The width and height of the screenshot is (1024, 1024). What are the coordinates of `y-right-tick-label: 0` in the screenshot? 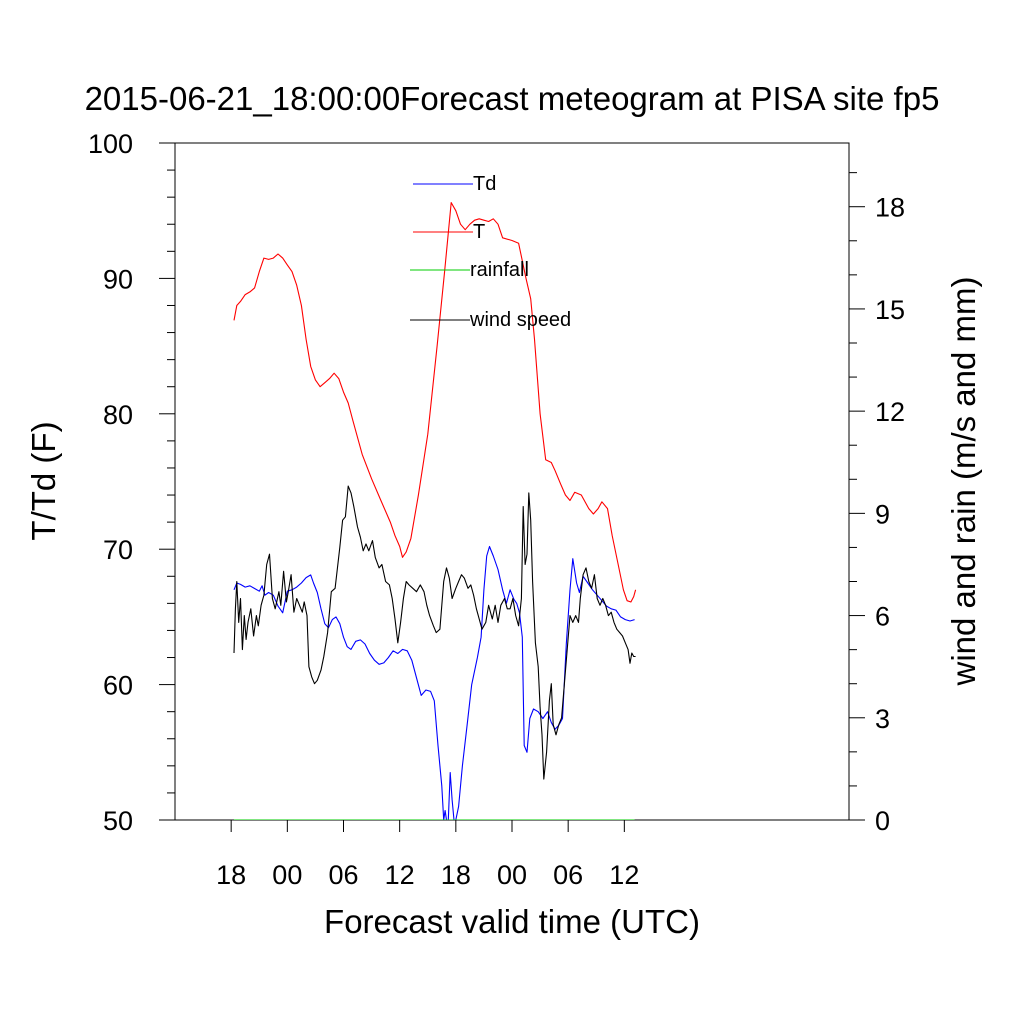 It's located at (882, 821).